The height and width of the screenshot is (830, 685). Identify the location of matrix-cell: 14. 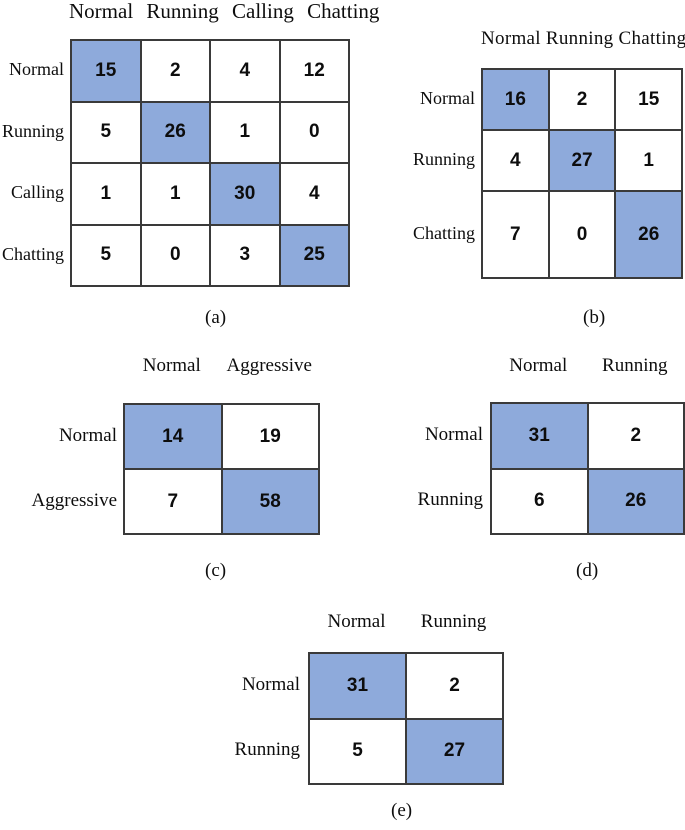
(173, 436).